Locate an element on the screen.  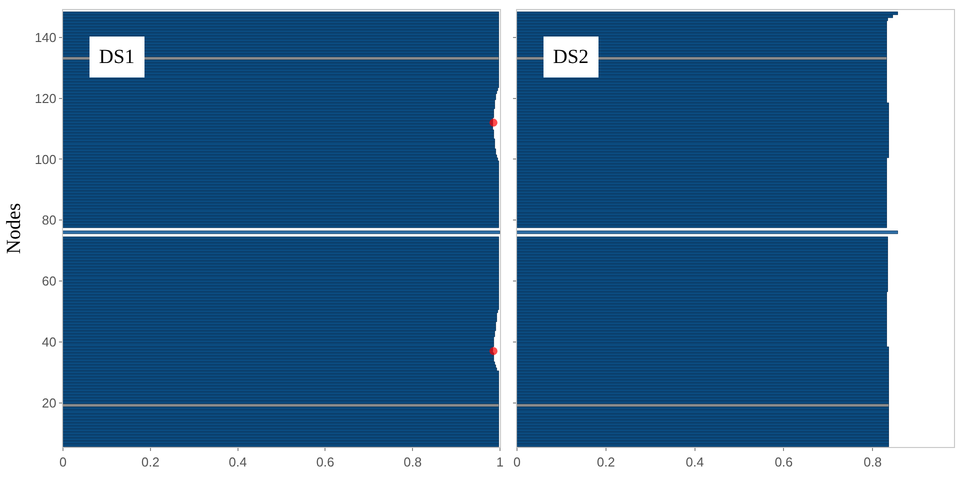
y-tick-label: 40 is located at coordinates (49, 342).